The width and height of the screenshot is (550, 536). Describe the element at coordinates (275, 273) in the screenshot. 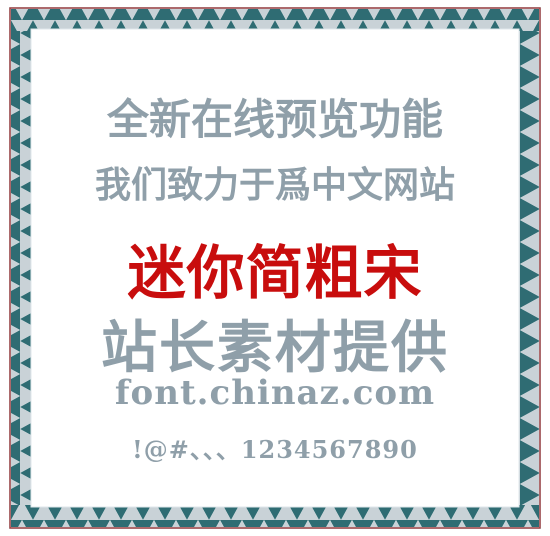

I see `font-name-title: 迷你简粗宋` at that location.